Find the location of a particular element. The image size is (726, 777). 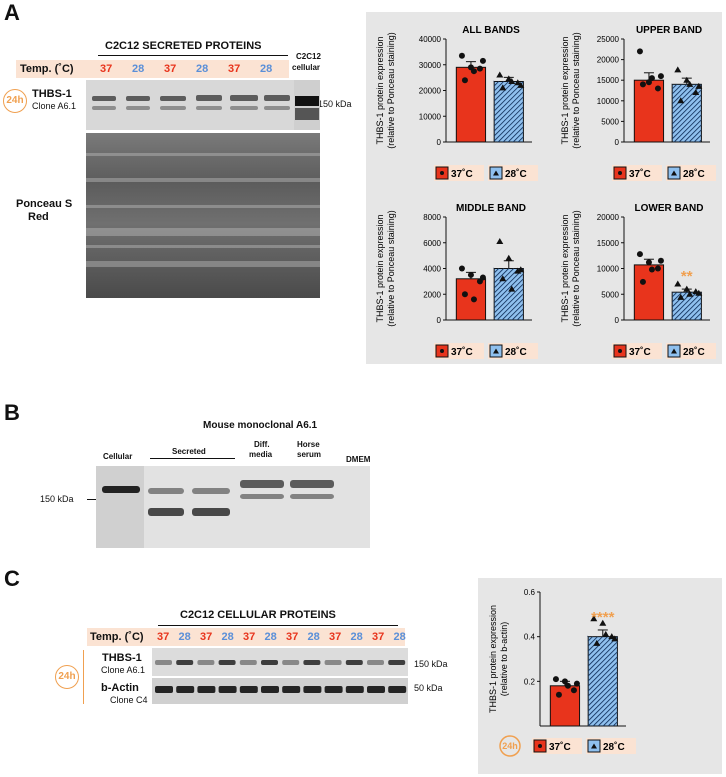

chart1-legend-label-0: 37˚C is located at coordinates (640, 174).